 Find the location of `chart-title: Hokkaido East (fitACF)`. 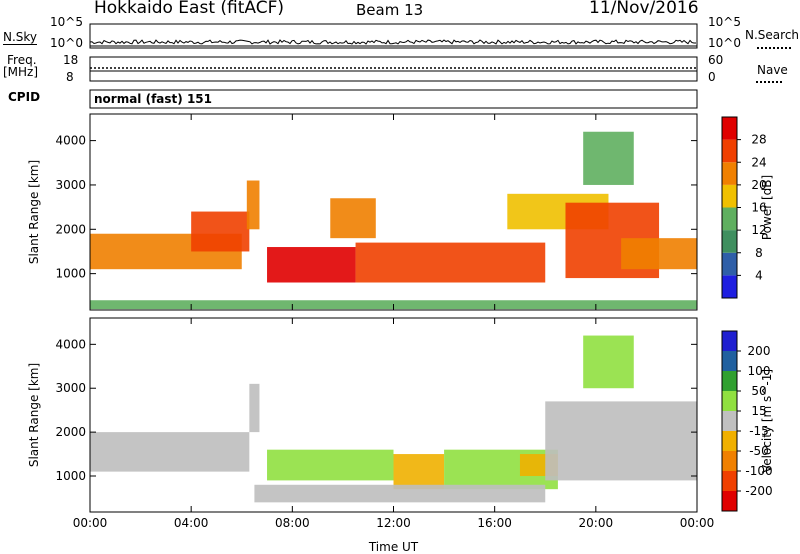

chart-title: Hokkaido East (fitACF) is located at coordinates (189, 9).